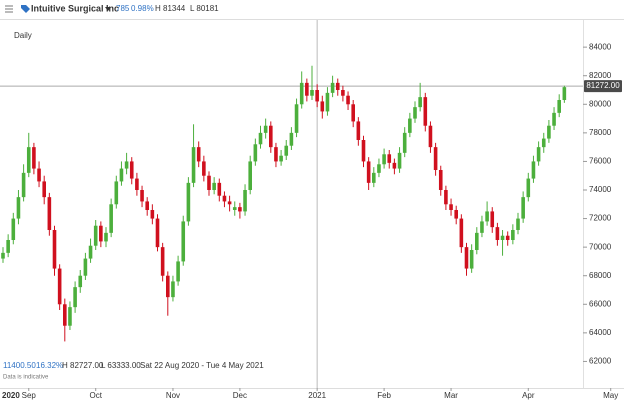  What do you see at coordinates (600, 103) in the screenshot?
I see `y-tick-label: 80000` at bounding box center [600, 103].